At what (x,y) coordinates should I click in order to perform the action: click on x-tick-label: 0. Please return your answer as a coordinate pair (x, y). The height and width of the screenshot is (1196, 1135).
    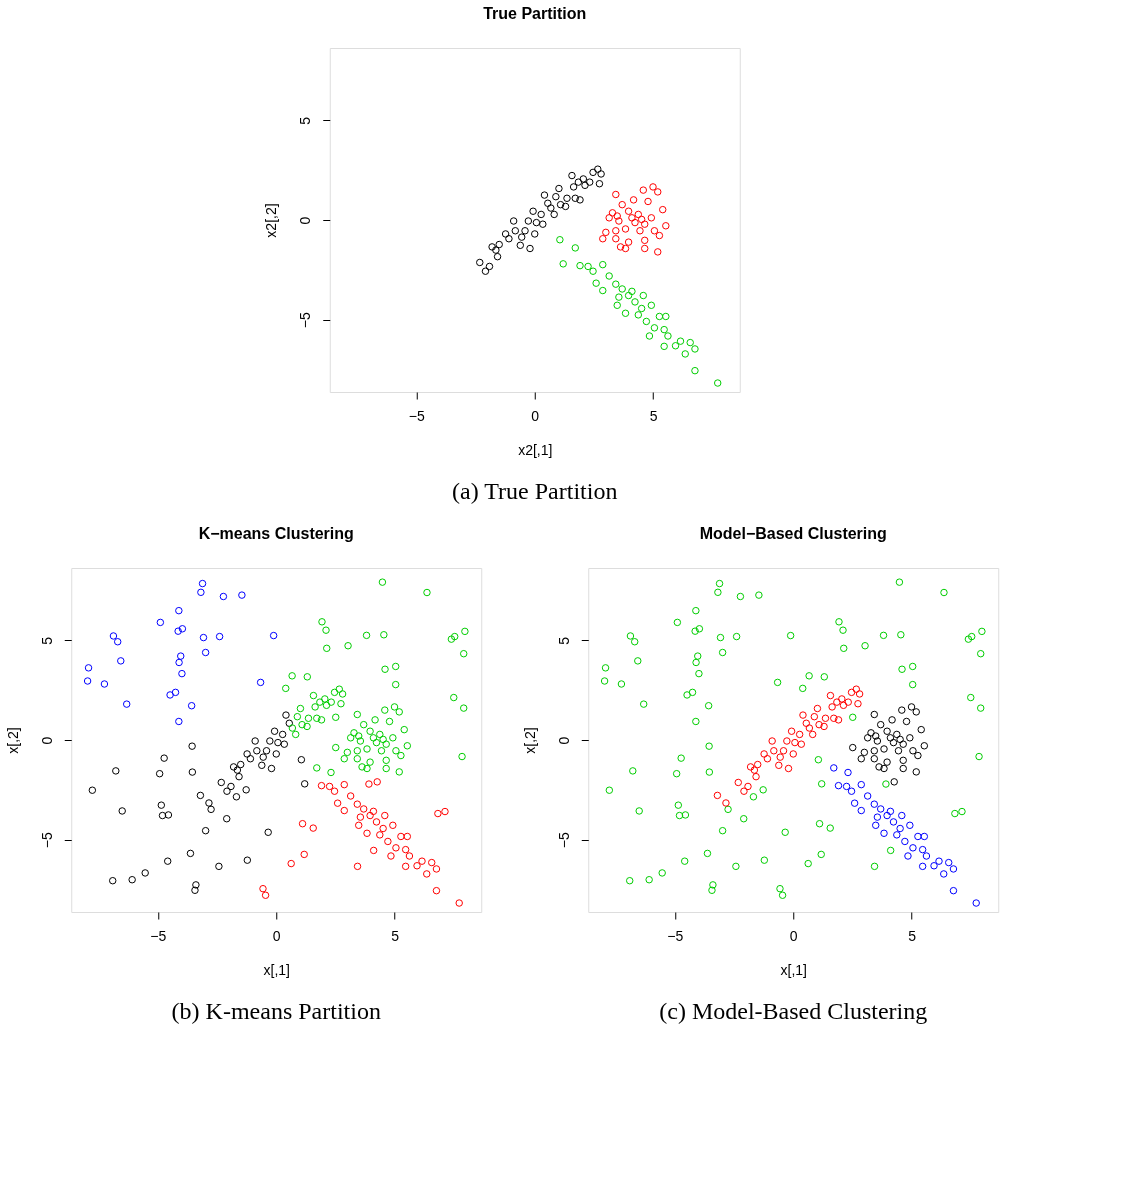
    Looking at the image, I should click on (276, 935).